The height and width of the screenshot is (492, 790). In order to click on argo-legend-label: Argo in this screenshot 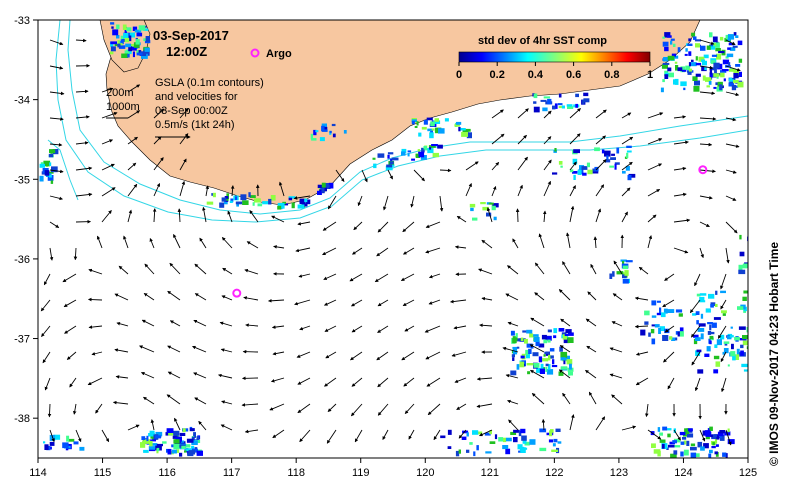, I will do `click(279, 54)`.